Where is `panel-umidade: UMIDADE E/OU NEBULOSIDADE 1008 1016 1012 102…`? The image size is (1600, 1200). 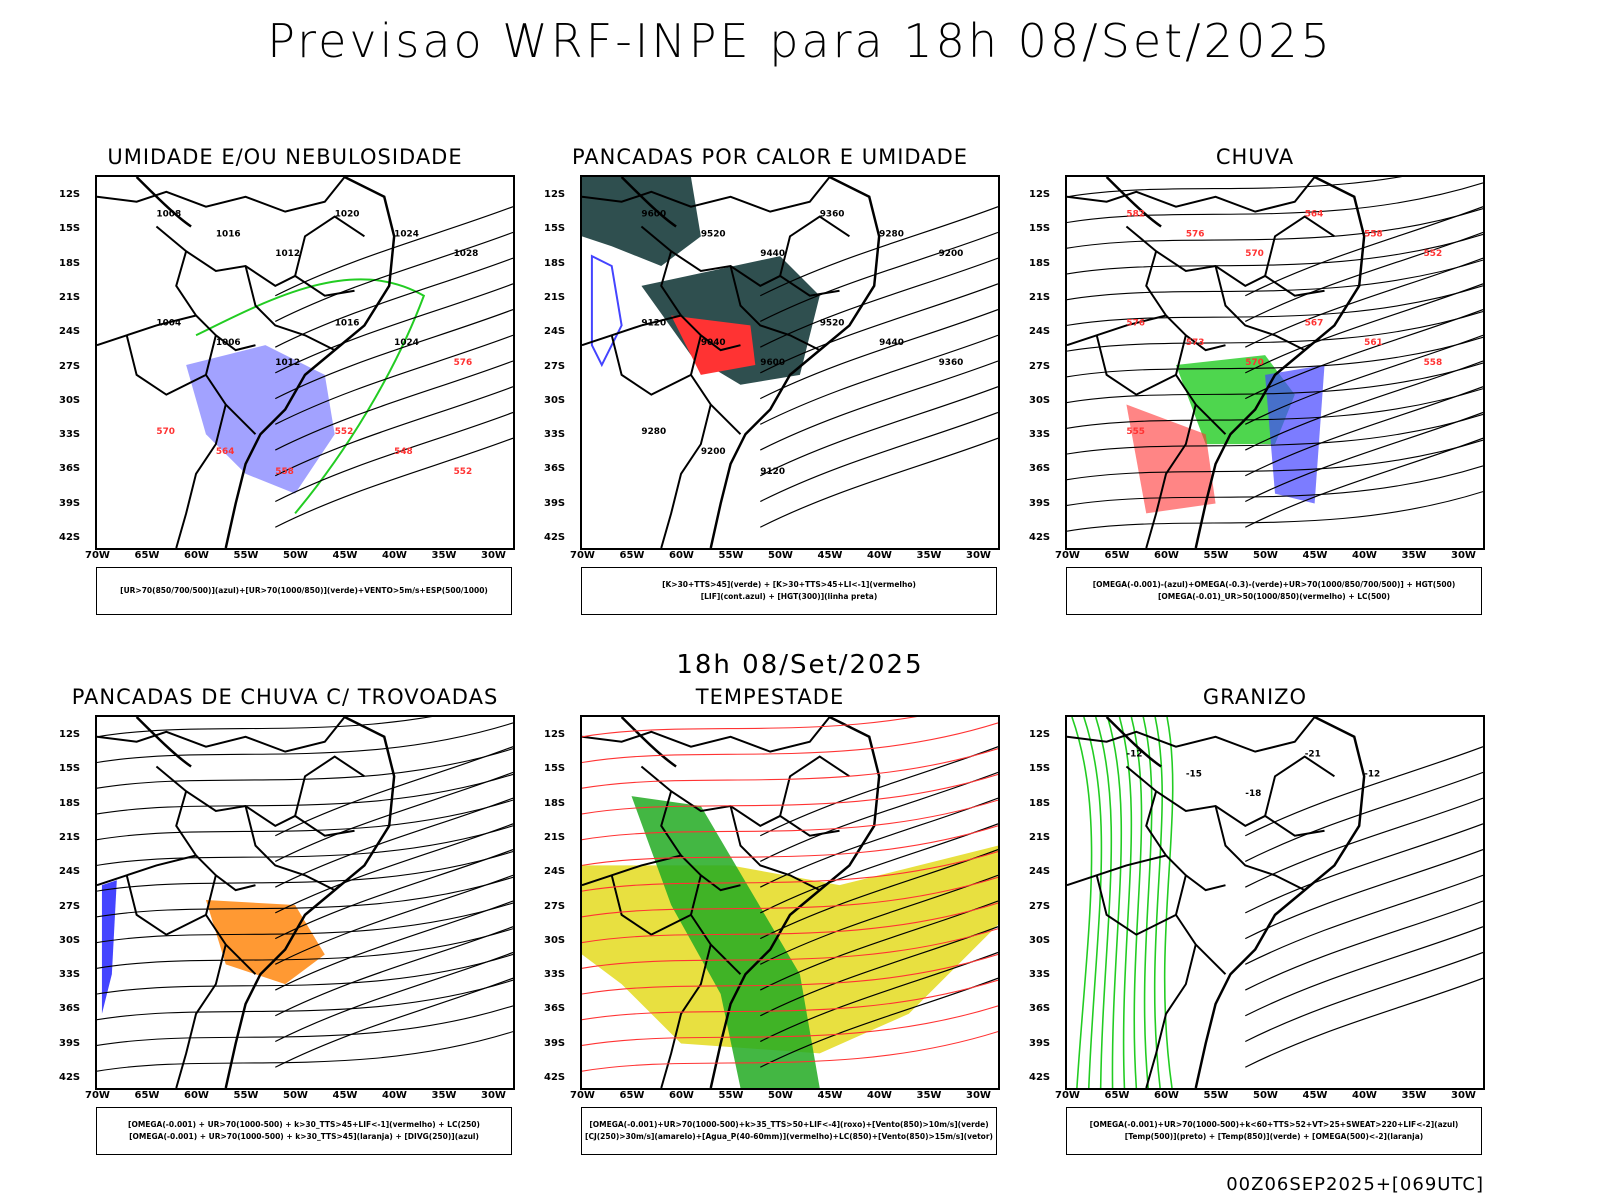
panel-umidade: UMIDADE E/OU NEBULOSIDADE 1008 1016 1012 102… is located at coordinates (285, 382).